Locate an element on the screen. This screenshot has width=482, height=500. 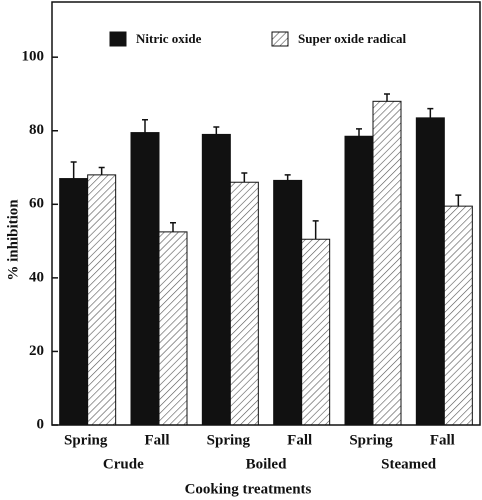
y-tick-label: 20 is located at coordinates (36, 351).